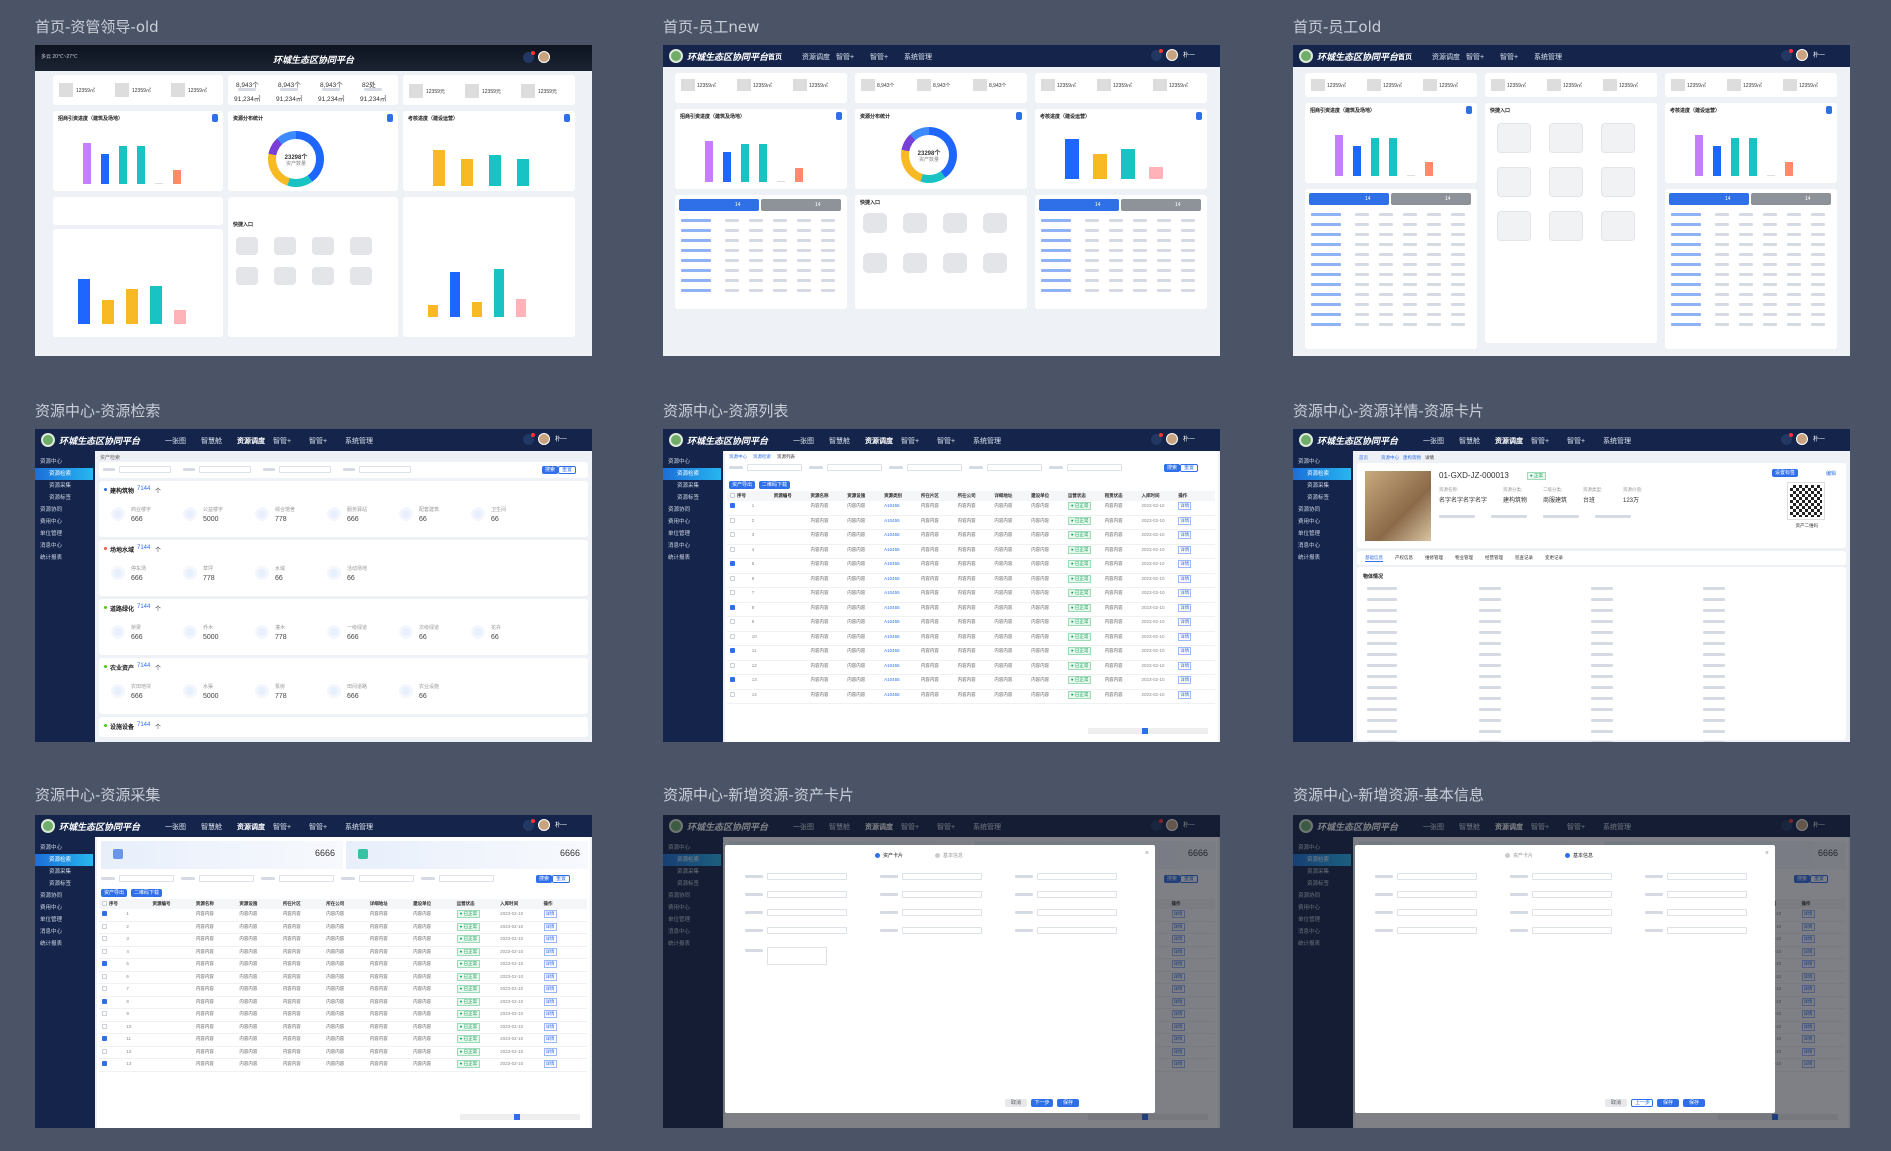  I want to click on column-header: 所在片区, so click(291, 903).